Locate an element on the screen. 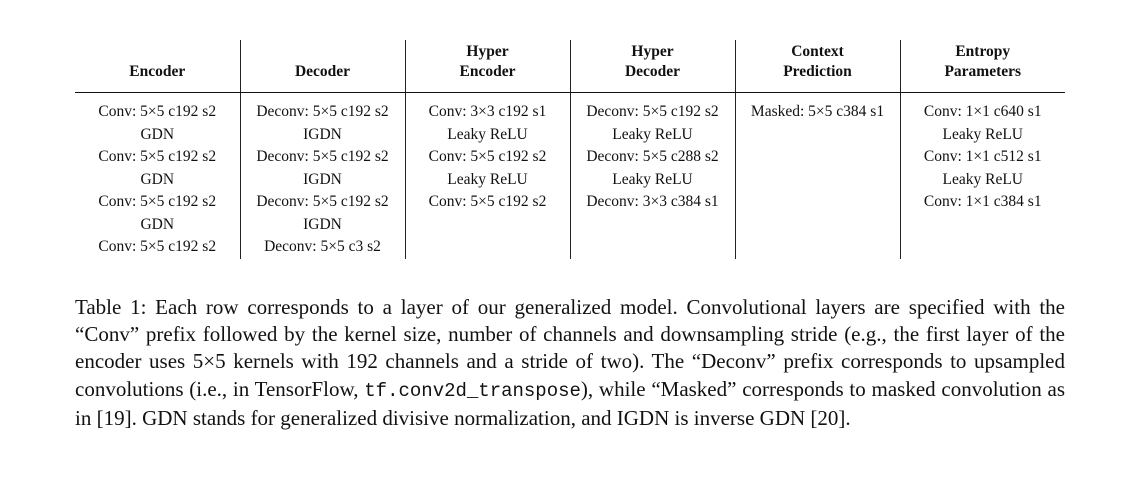 The height and width of the screenshot is (486, 1143). column-header-hyper-decoder: Hyper Decoder is located at coordinates (652, 66).